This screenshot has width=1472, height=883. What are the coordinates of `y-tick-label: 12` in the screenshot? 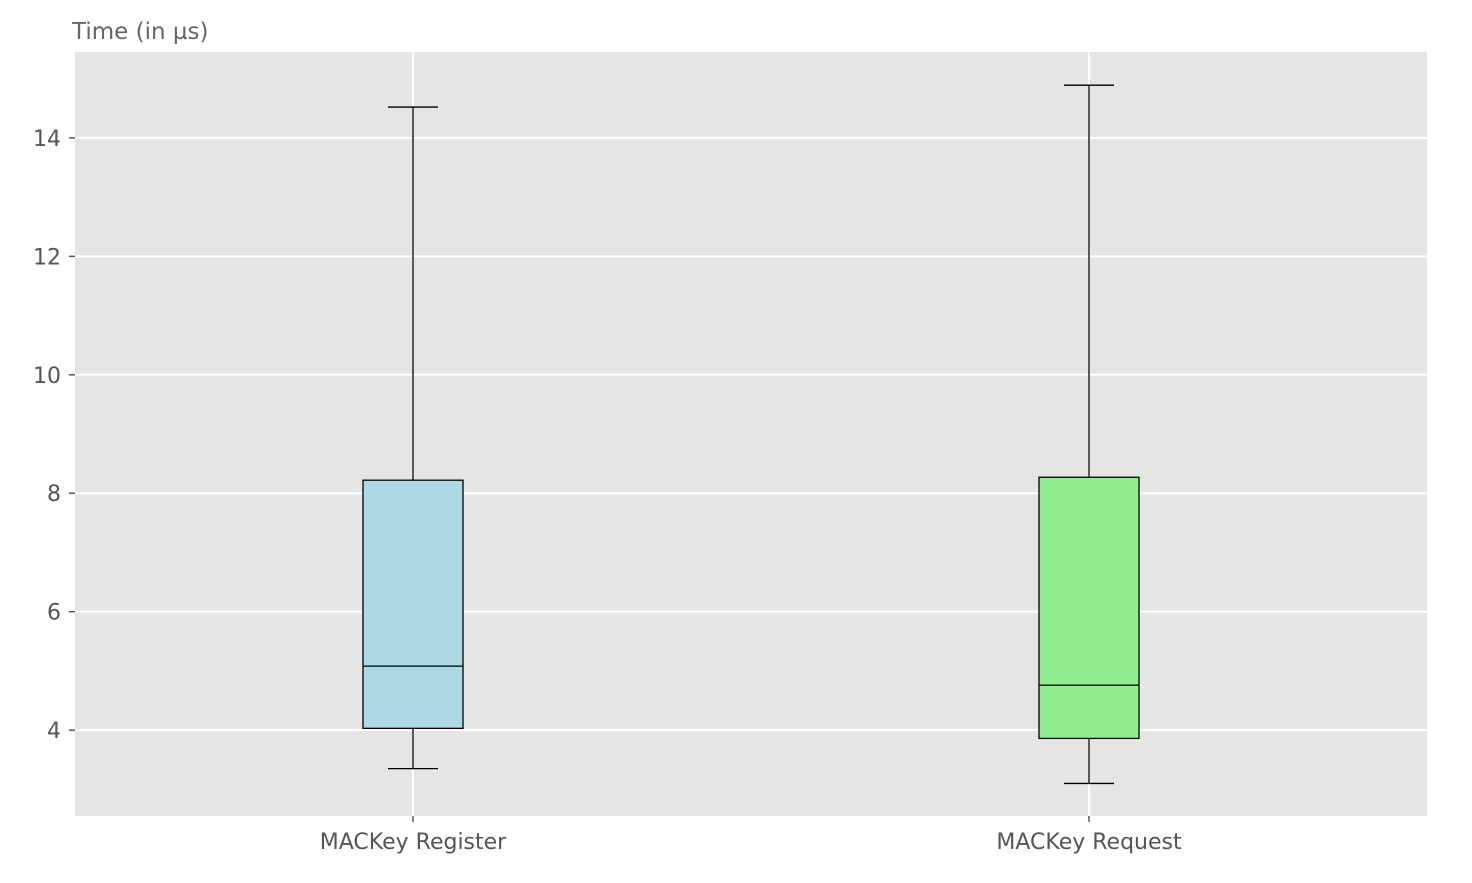 It's located at (47, 257).